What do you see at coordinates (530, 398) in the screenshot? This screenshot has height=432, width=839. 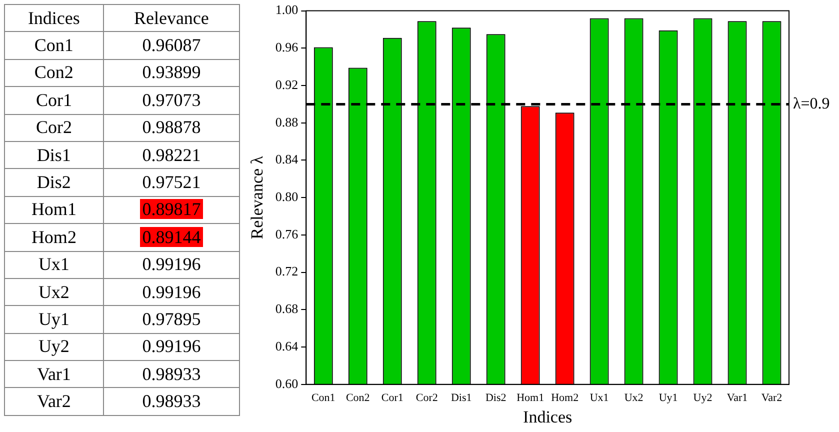 I see `x-tick-label: Hom1` at bounding box center [530, 398].